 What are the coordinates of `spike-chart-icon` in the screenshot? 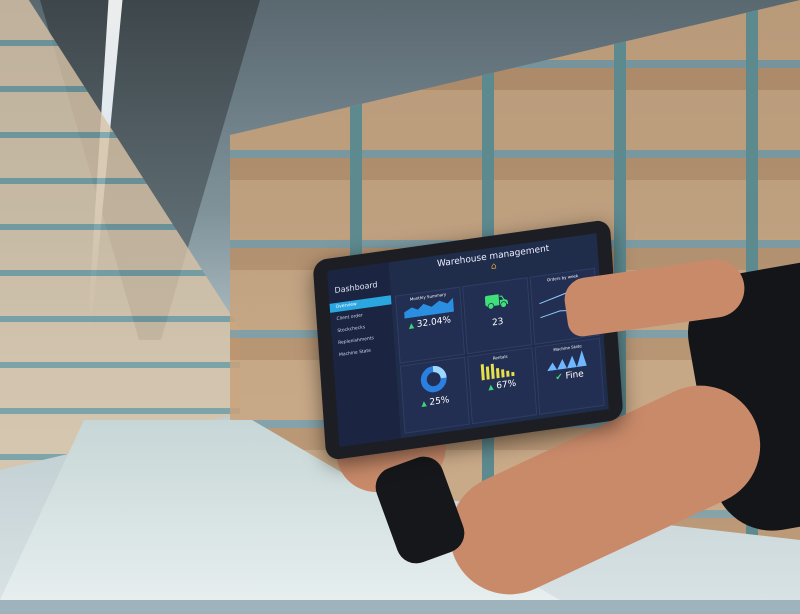 It's located at (567, 361).